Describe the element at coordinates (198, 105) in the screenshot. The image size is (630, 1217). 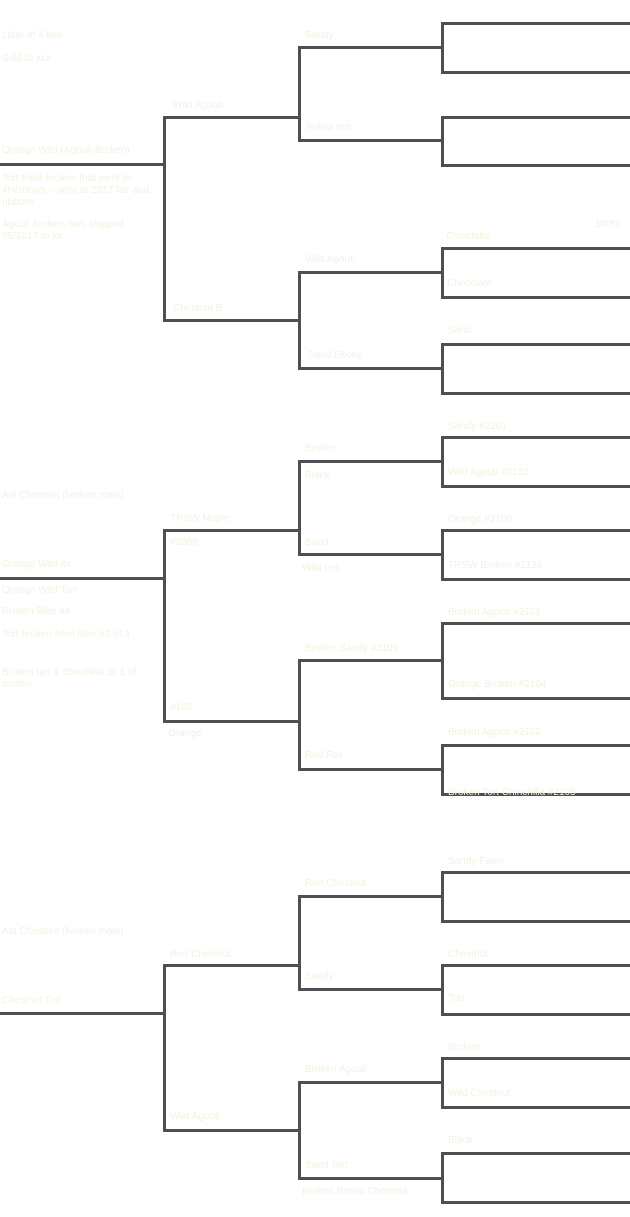
I see `parent-sire: Wild Agouti` at that location.